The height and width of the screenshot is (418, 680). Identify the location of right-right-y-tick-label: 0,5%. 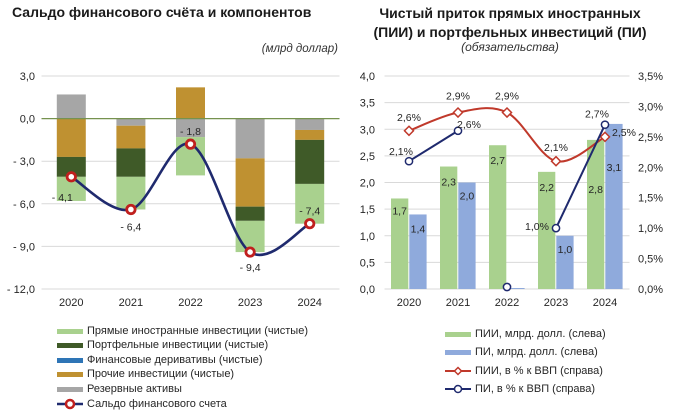
(650, 260).